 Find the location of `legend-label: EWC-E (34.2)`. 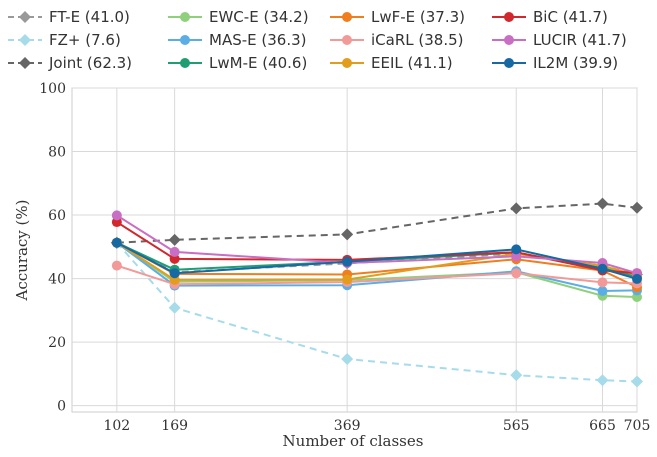

legend-label: EWC-E (34.2) is located at coordinates (259, 17).